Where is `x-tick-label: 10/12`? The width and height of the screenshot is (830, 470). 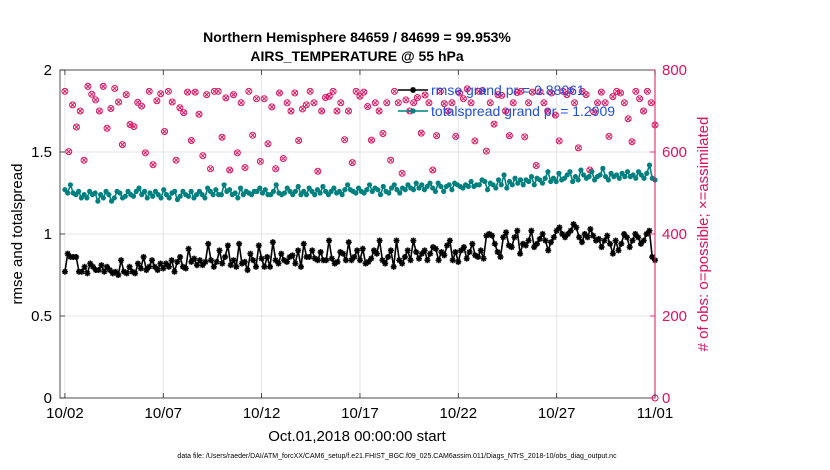 x-tick-label: 10/12 is located at coordinates (262, 413).